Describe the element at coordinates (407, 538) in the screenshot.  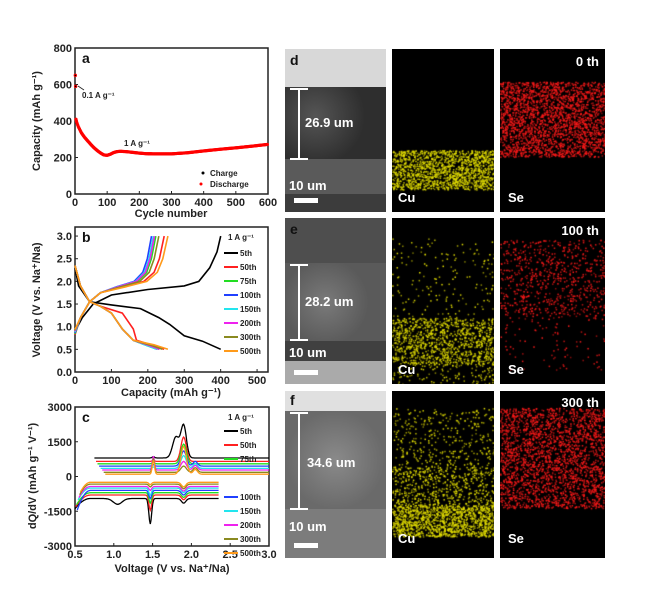
I see `cu-label-f: Cu` at that location.